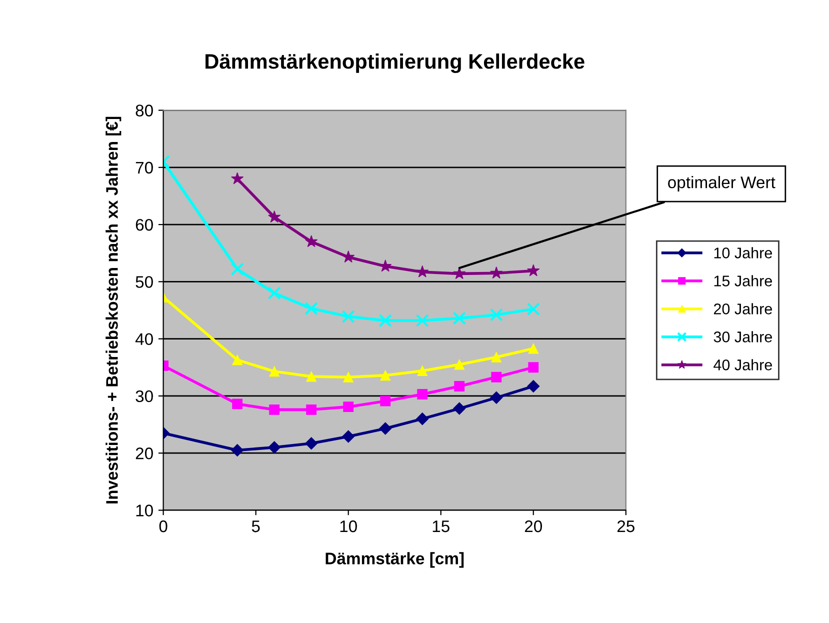 The width and height of the screenshot is (829, 623). Describe the element at coordinates (163, 526) in the screenshot. I see `x-tick-label: 0` at that location.